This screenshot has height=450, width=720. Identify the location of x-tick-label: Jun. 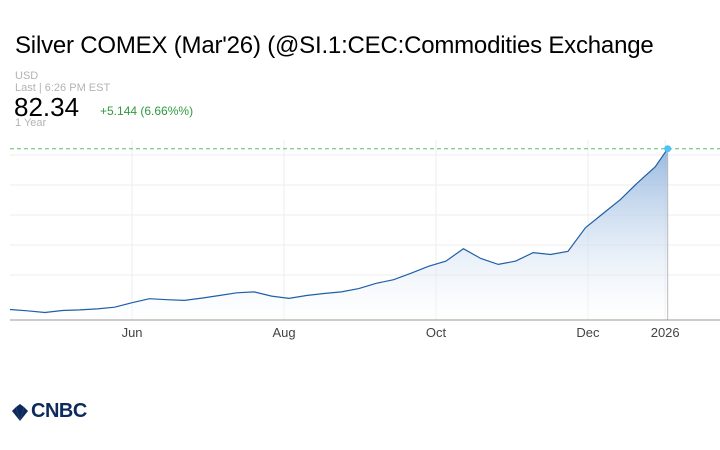
(132, 332).